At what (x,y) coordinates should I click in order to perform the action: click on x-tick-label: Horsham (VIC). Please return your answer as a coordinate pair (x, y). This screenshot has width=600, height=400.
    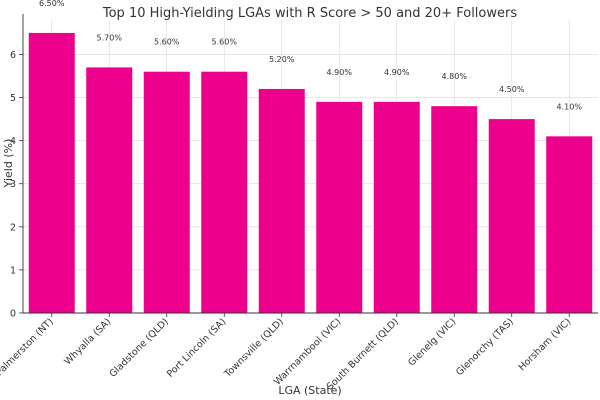
    Looking at the image, I should click on (545, 344).